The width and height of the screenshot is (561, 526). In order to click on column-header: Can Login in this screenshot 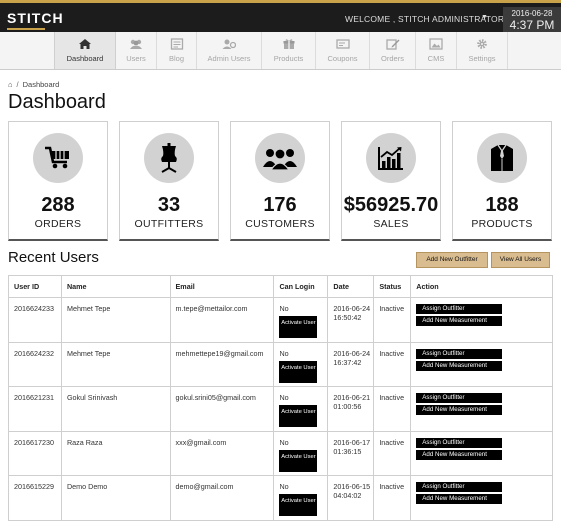, I will do `click(301, 286)`.